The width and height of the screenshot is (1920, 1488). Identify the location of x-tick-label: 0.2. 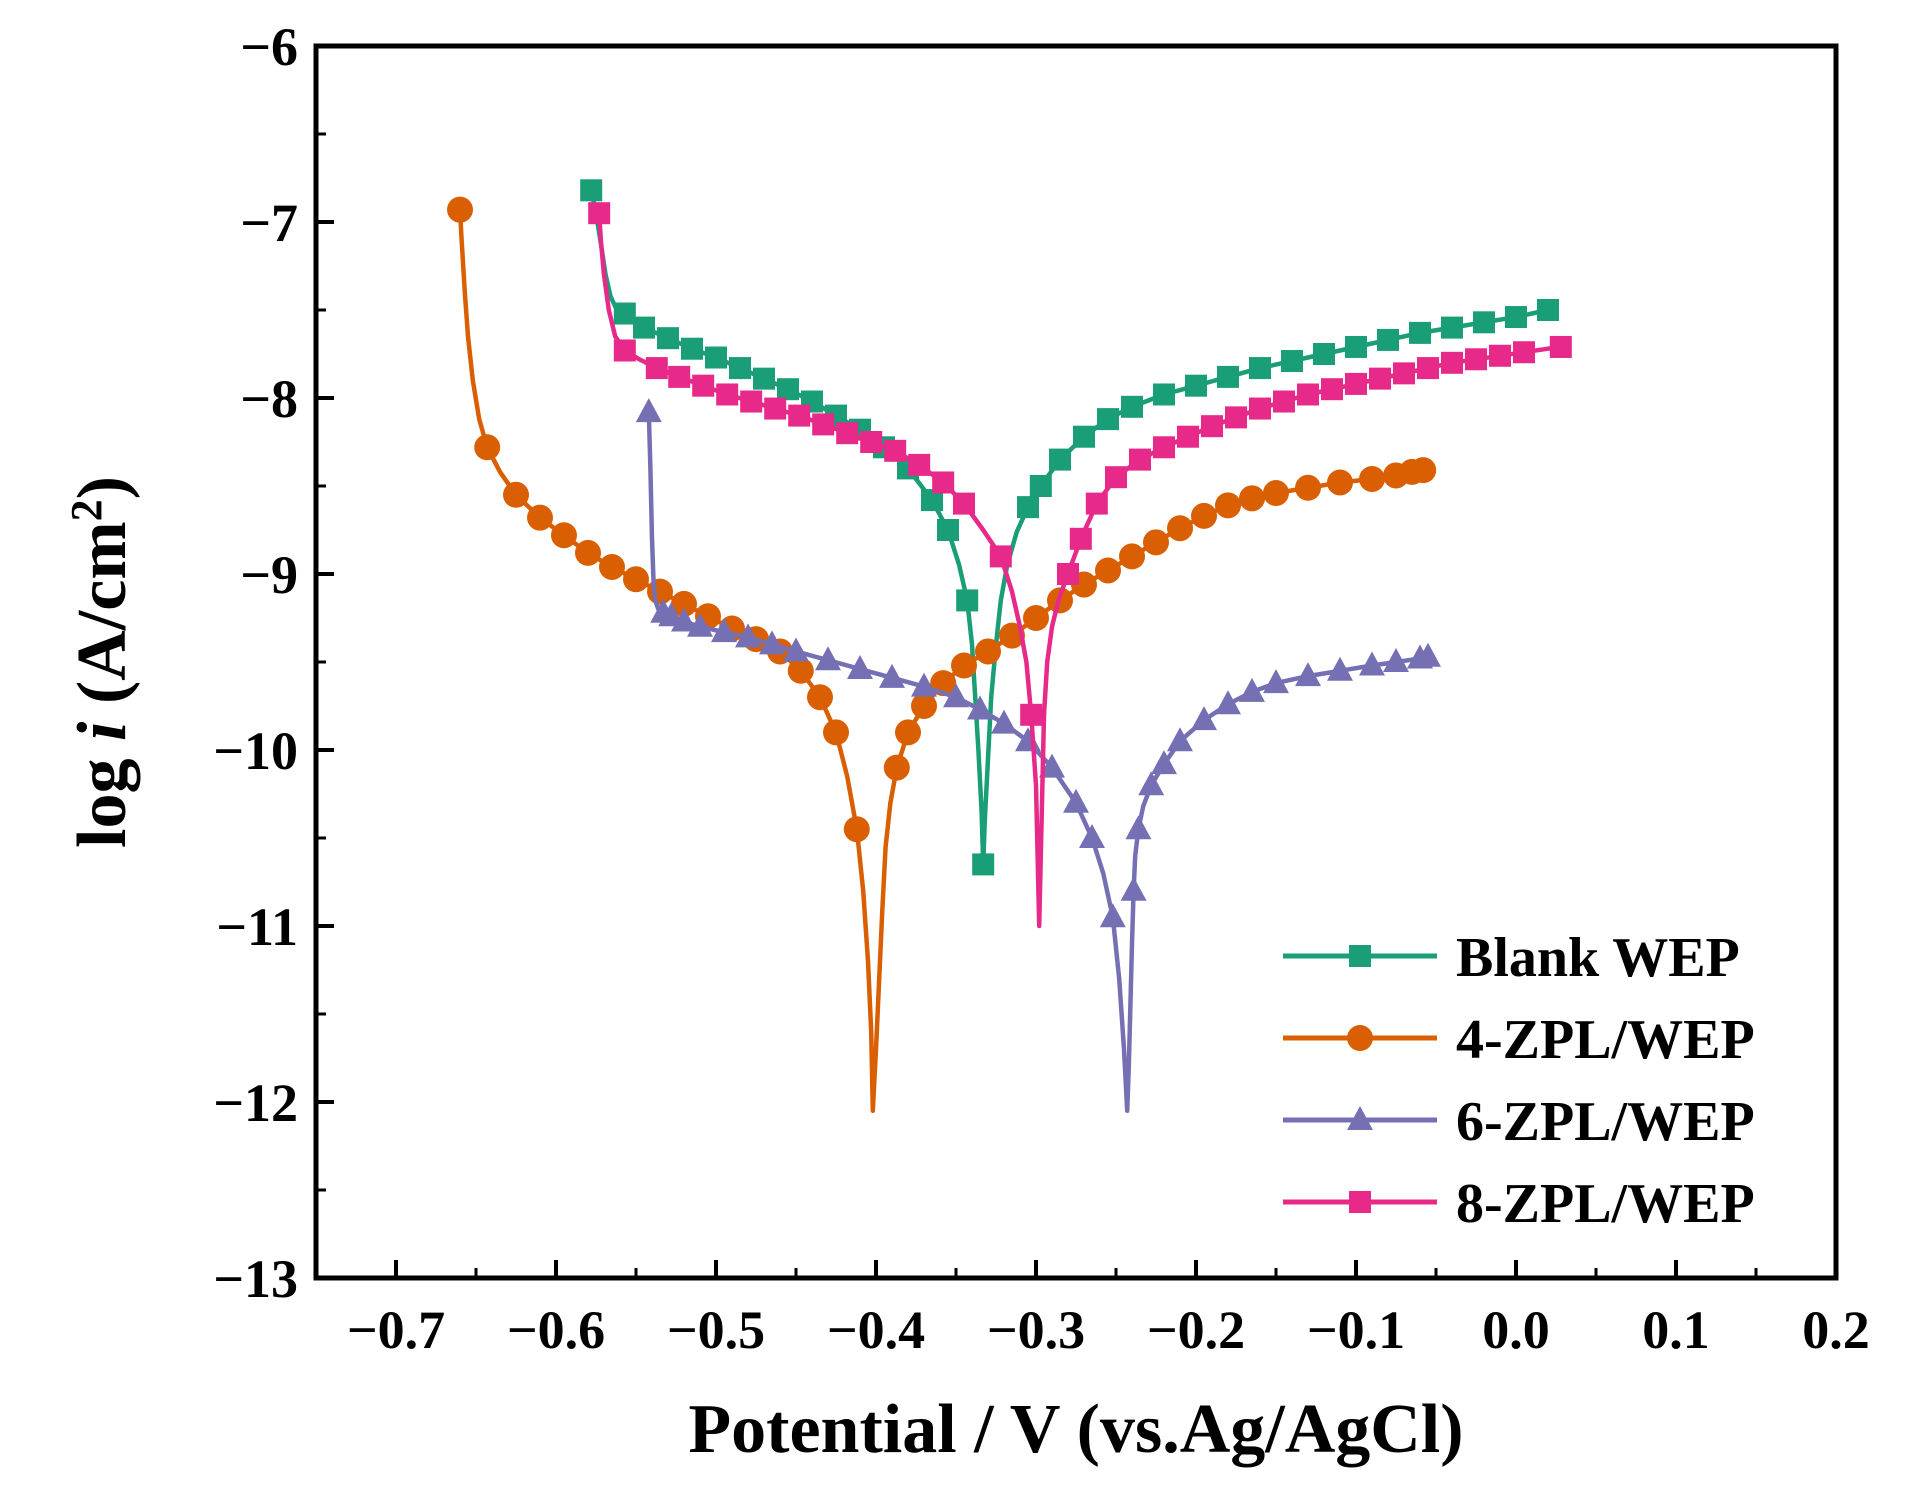
(1836, 1330).